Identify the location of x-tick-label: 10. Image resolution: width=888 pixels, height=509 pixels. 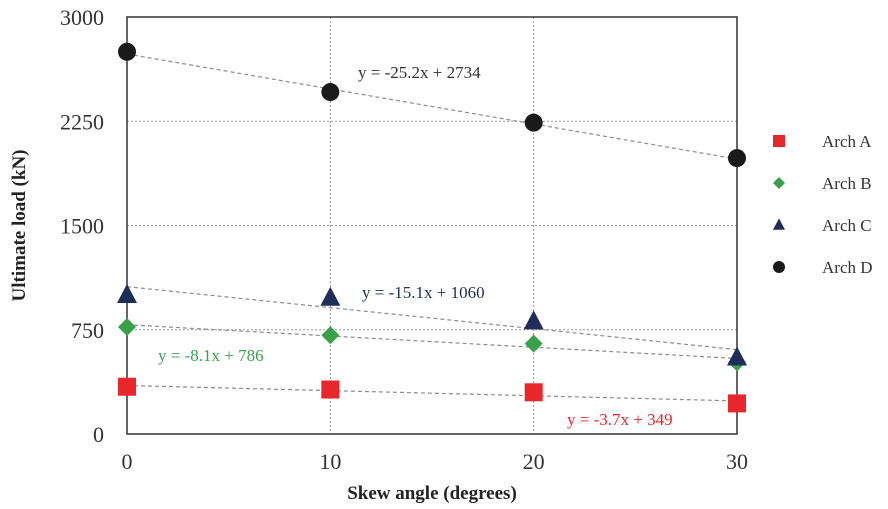
(330, 461).